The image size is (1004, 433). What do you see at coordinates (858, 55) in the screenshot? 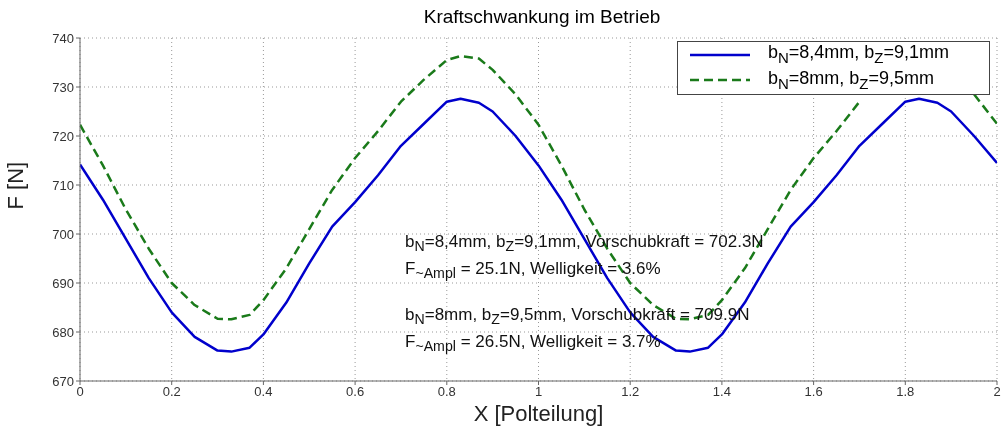
I see `legend-label: b$_{N}$=8,4mm, b$_{Z}$=9,1mm` at bounding box center [858, 55].